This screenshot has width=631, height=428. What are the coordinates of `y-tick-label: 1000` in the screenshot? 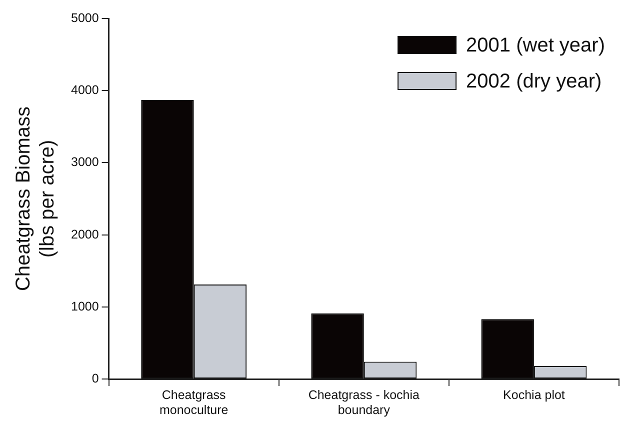 It's located at (84, 306).